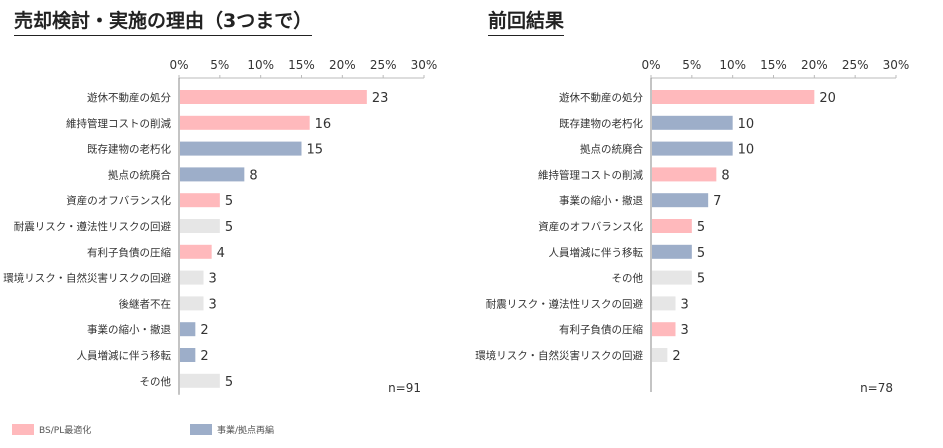  Describe the element at coordinates (601, 97) in the screenshot. I see `right-category-label: 遊休不動産の処分` at that location.